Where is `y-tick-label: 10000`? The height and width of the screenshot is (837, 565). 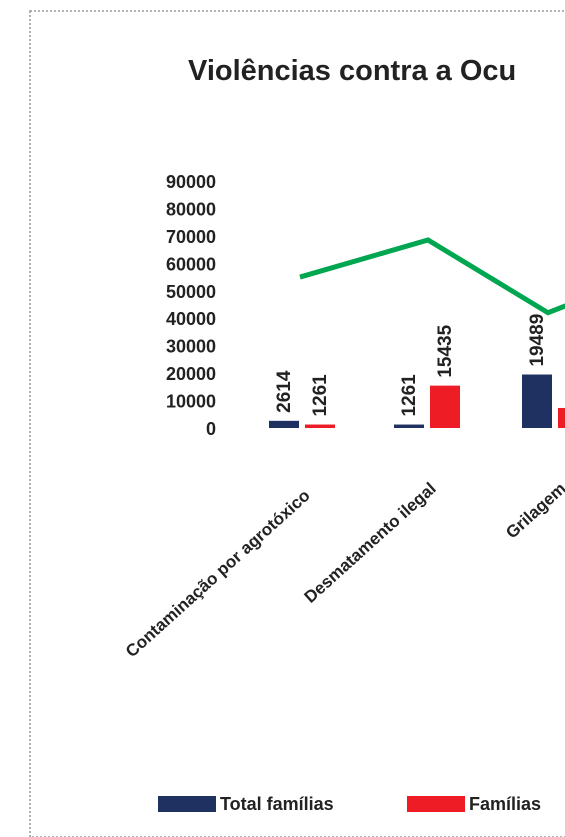
y-tick-label: 10000 is located at coordinates (191, 402).